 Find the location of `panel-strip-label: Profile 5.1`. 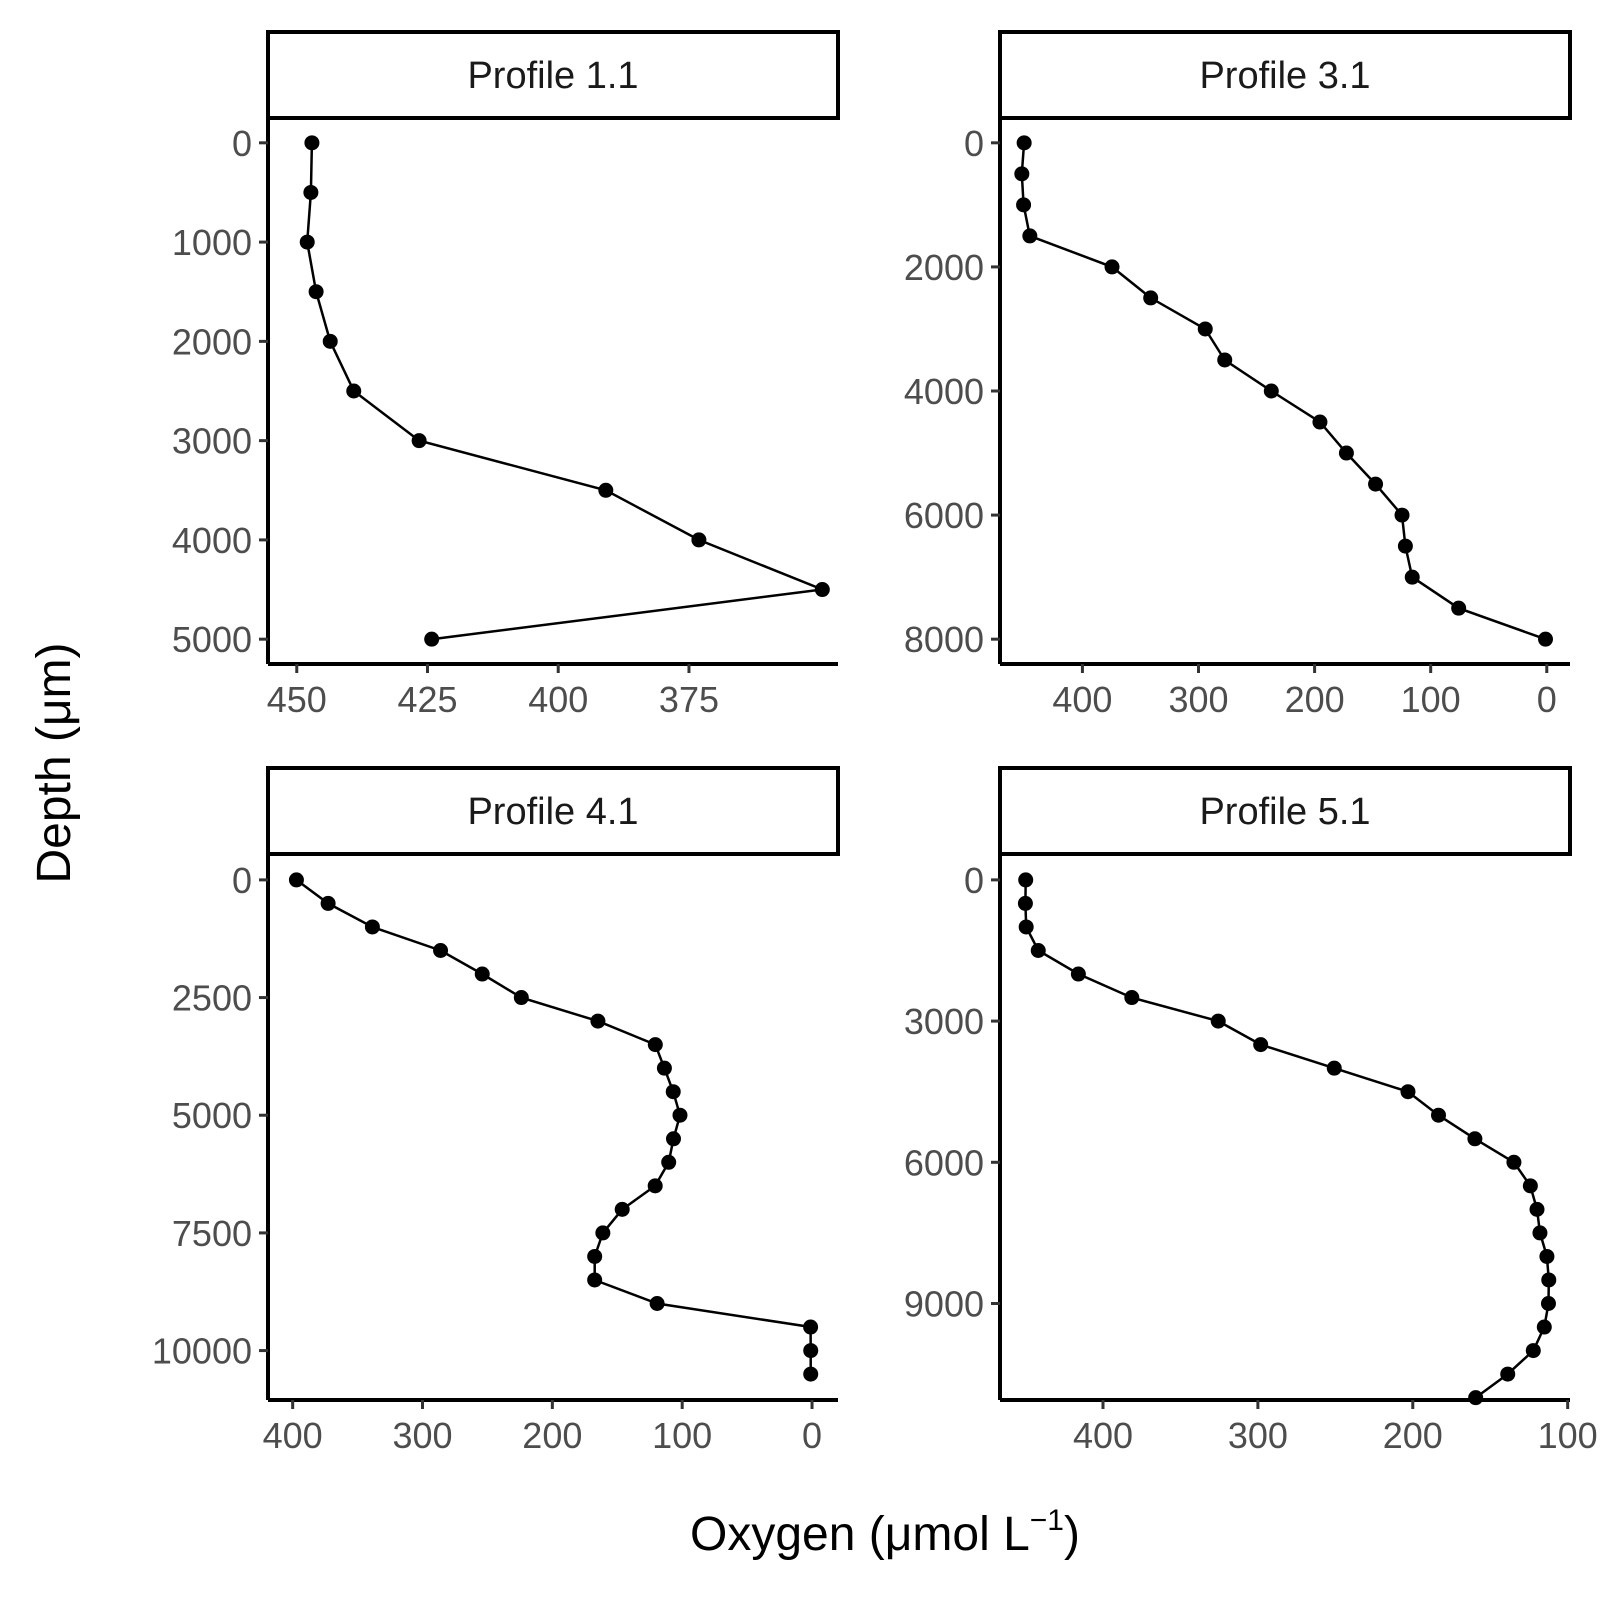

panel-strip-label: Profile 5.1 is located at coordinates (1284, 812).